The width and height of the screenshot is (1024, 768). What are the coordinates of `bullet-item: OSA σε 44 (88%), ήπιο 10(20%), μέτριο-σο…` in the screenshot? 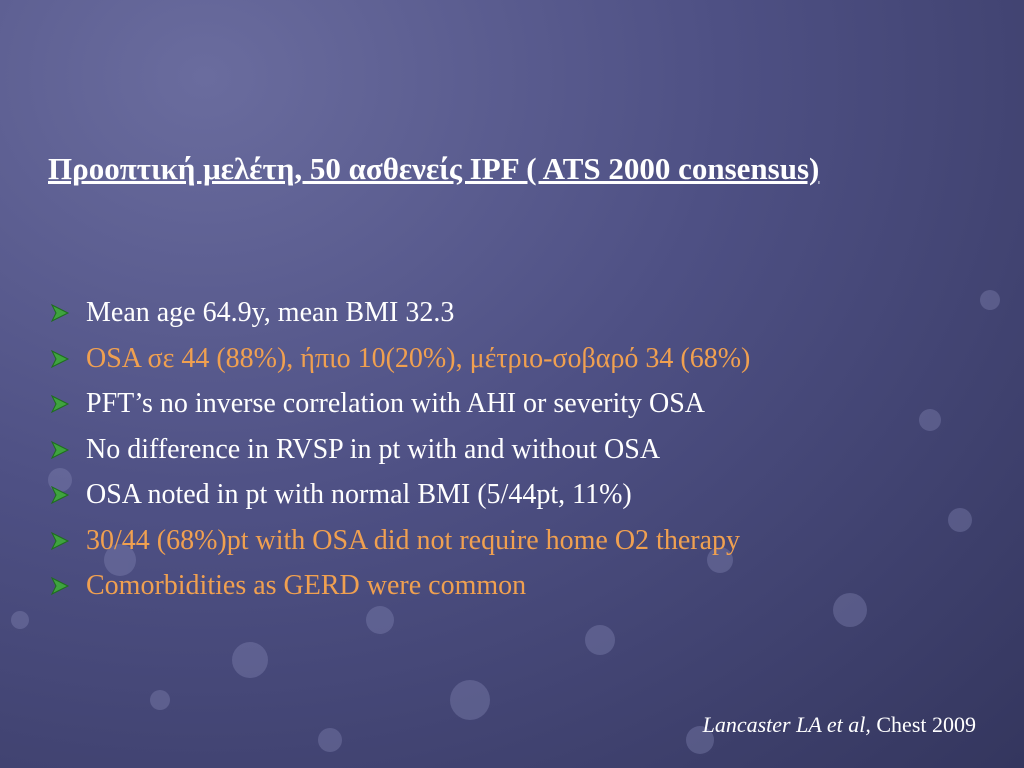 It's located at (530, 359).